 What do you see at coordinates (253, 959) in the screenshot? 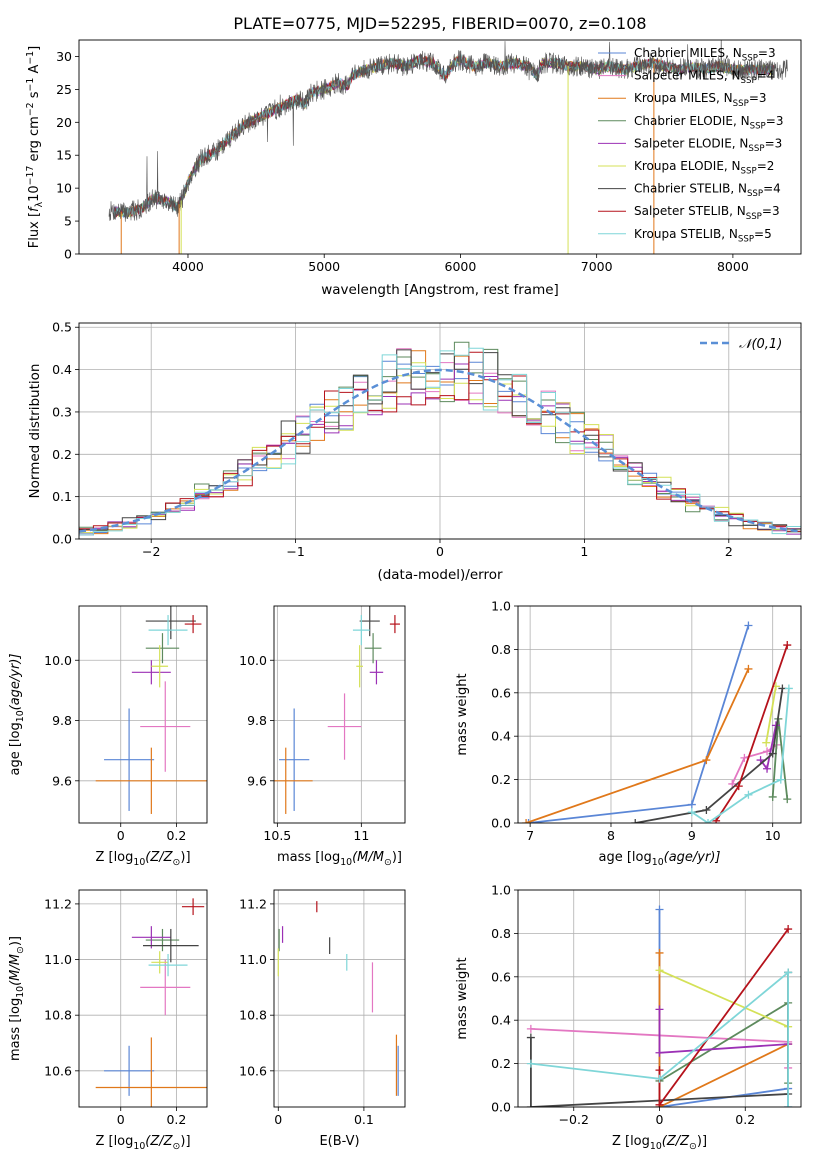
I see `ebv-mass-panel-ytick-label: 11.0` at bounding box center [253, 959].